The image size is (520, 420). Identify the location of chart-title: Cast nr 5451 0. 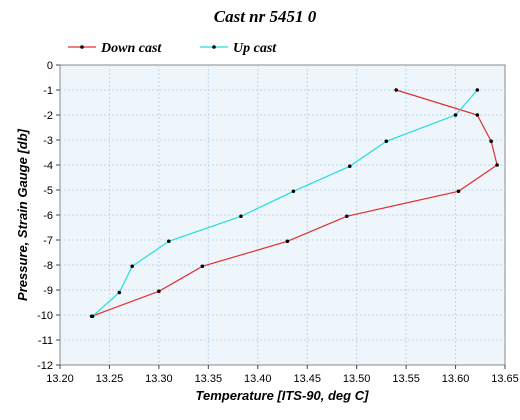
(265, 16).